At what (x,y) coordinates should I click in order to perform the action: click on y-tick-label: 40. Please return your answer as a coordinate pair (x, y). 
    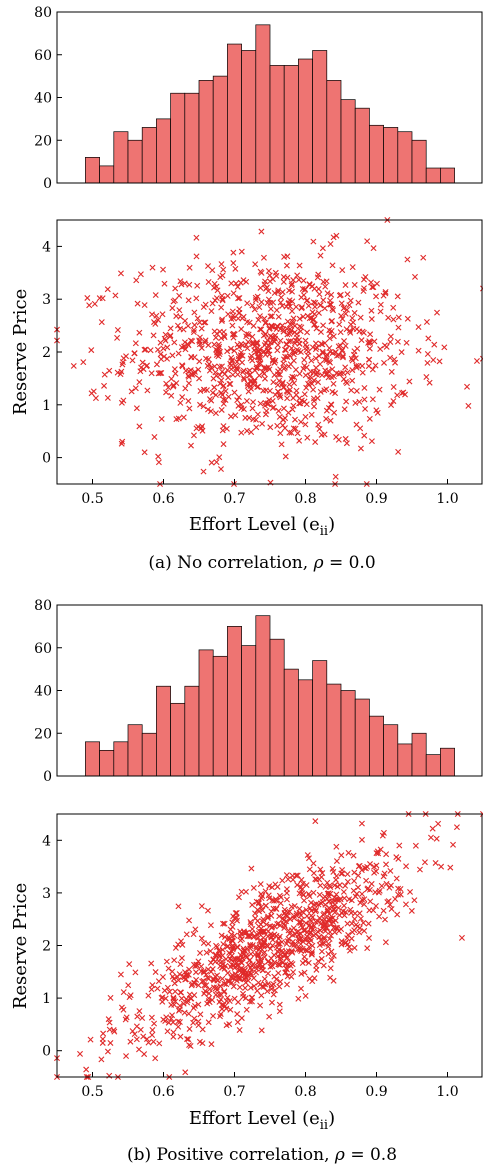
    Looking at the image, I should click on (43, 692).